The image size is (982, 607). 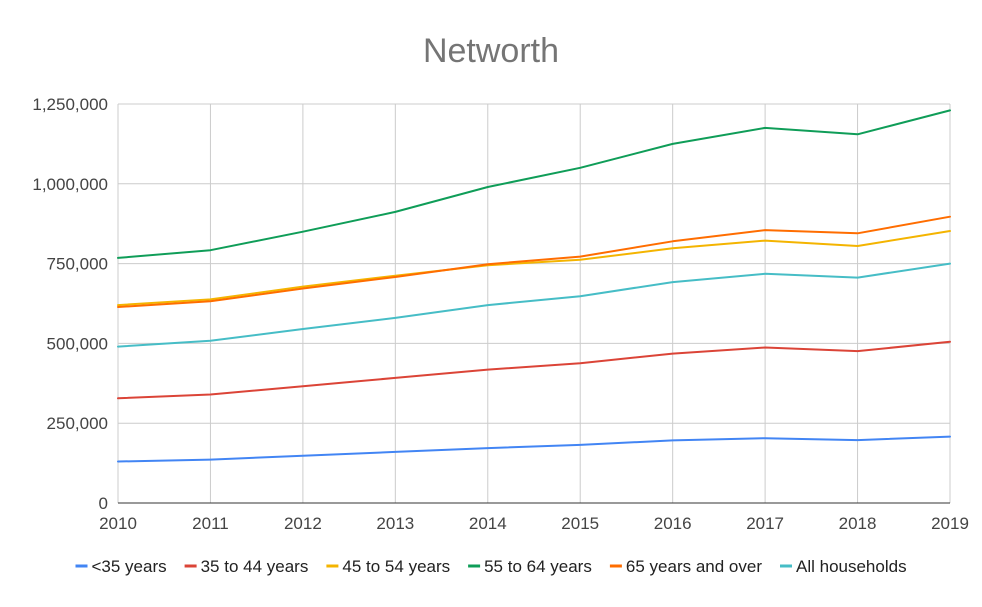 I want to click on legend-label: 55 to 64 years, so click(x=538, y=566).